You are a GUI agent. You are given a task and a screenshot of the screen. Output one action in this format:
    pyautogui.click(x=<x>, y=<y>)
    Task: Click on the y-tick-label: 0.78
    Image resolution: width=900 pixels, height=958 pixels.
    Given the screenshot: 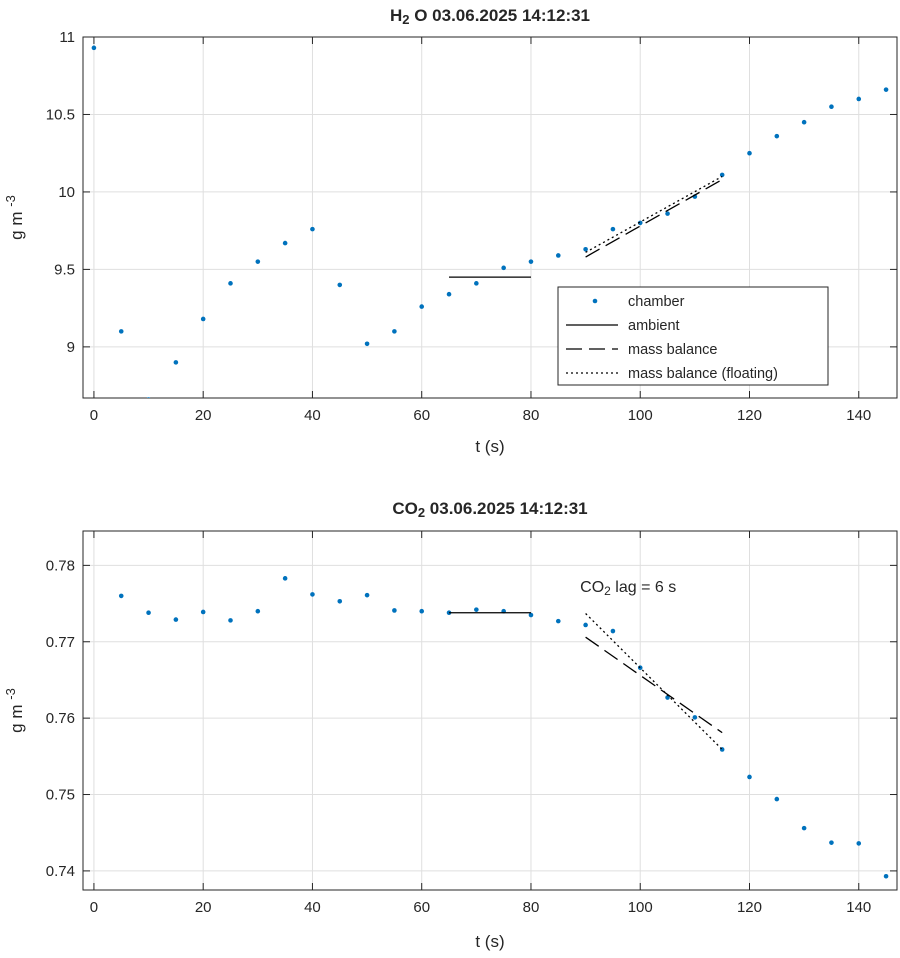 What is the action you would take?
    pyautogui.click(x=60, y=565)
    